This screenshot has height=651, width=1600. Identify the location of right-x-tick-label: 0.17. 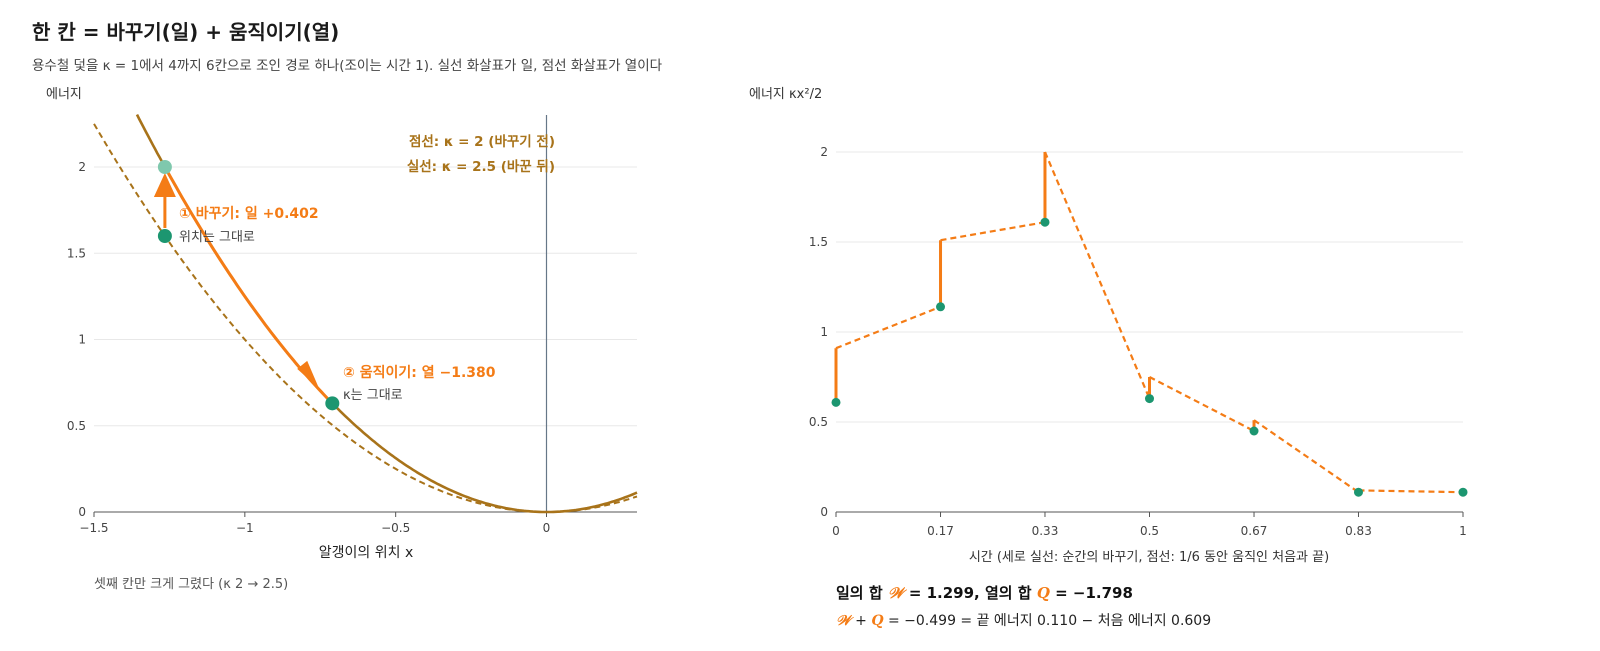
(940, 531).